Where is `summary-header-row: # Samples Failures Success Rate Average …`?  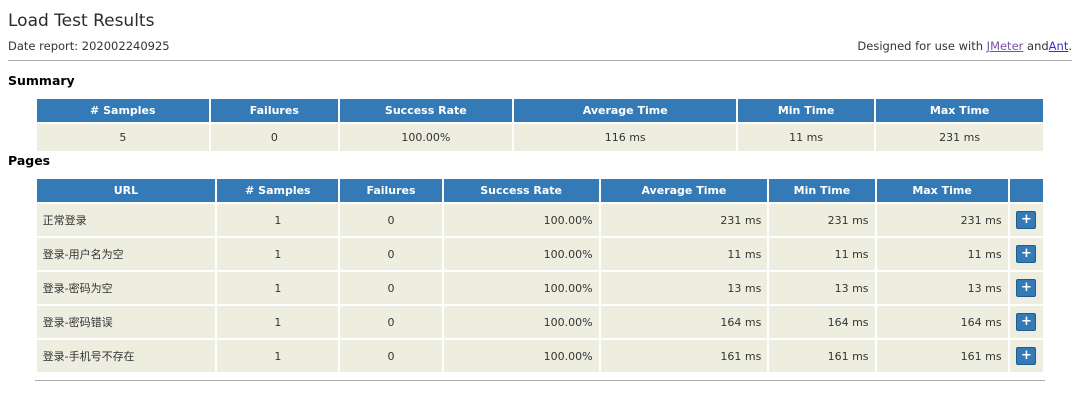
summary-header-row: # Samples Failures Success Rate Average … is located at coordinates (540, 110).